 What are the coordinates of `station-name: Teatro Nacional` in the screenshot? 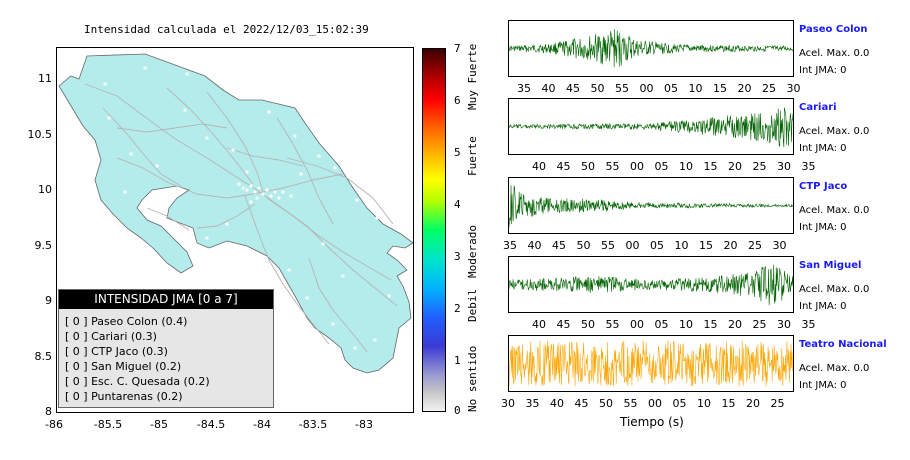 It's located at (843, 344).